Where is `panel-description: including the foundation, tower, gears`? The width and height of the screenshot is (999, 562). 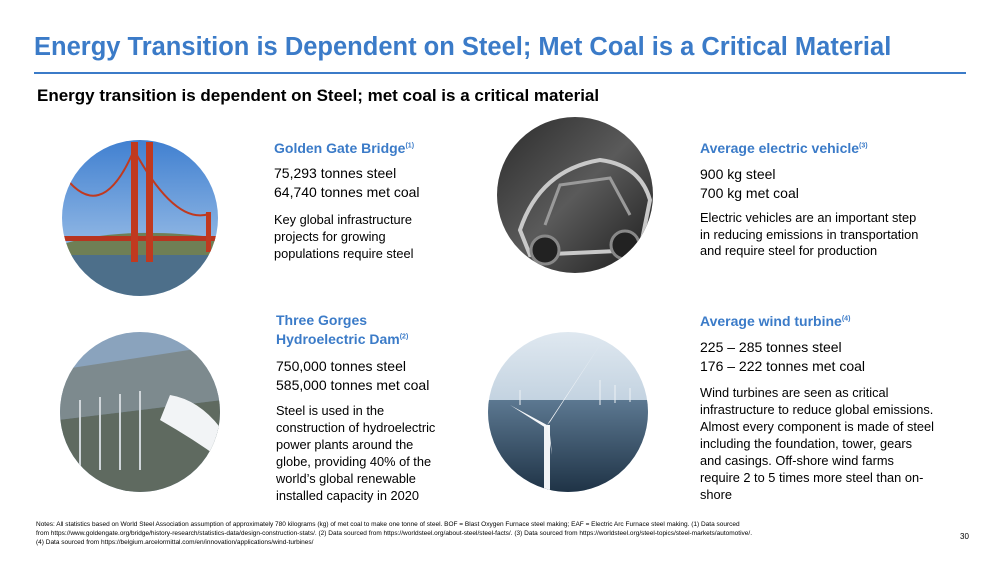
panel-description: including the foundation, tower, gears is located at coordinates (806, 443).